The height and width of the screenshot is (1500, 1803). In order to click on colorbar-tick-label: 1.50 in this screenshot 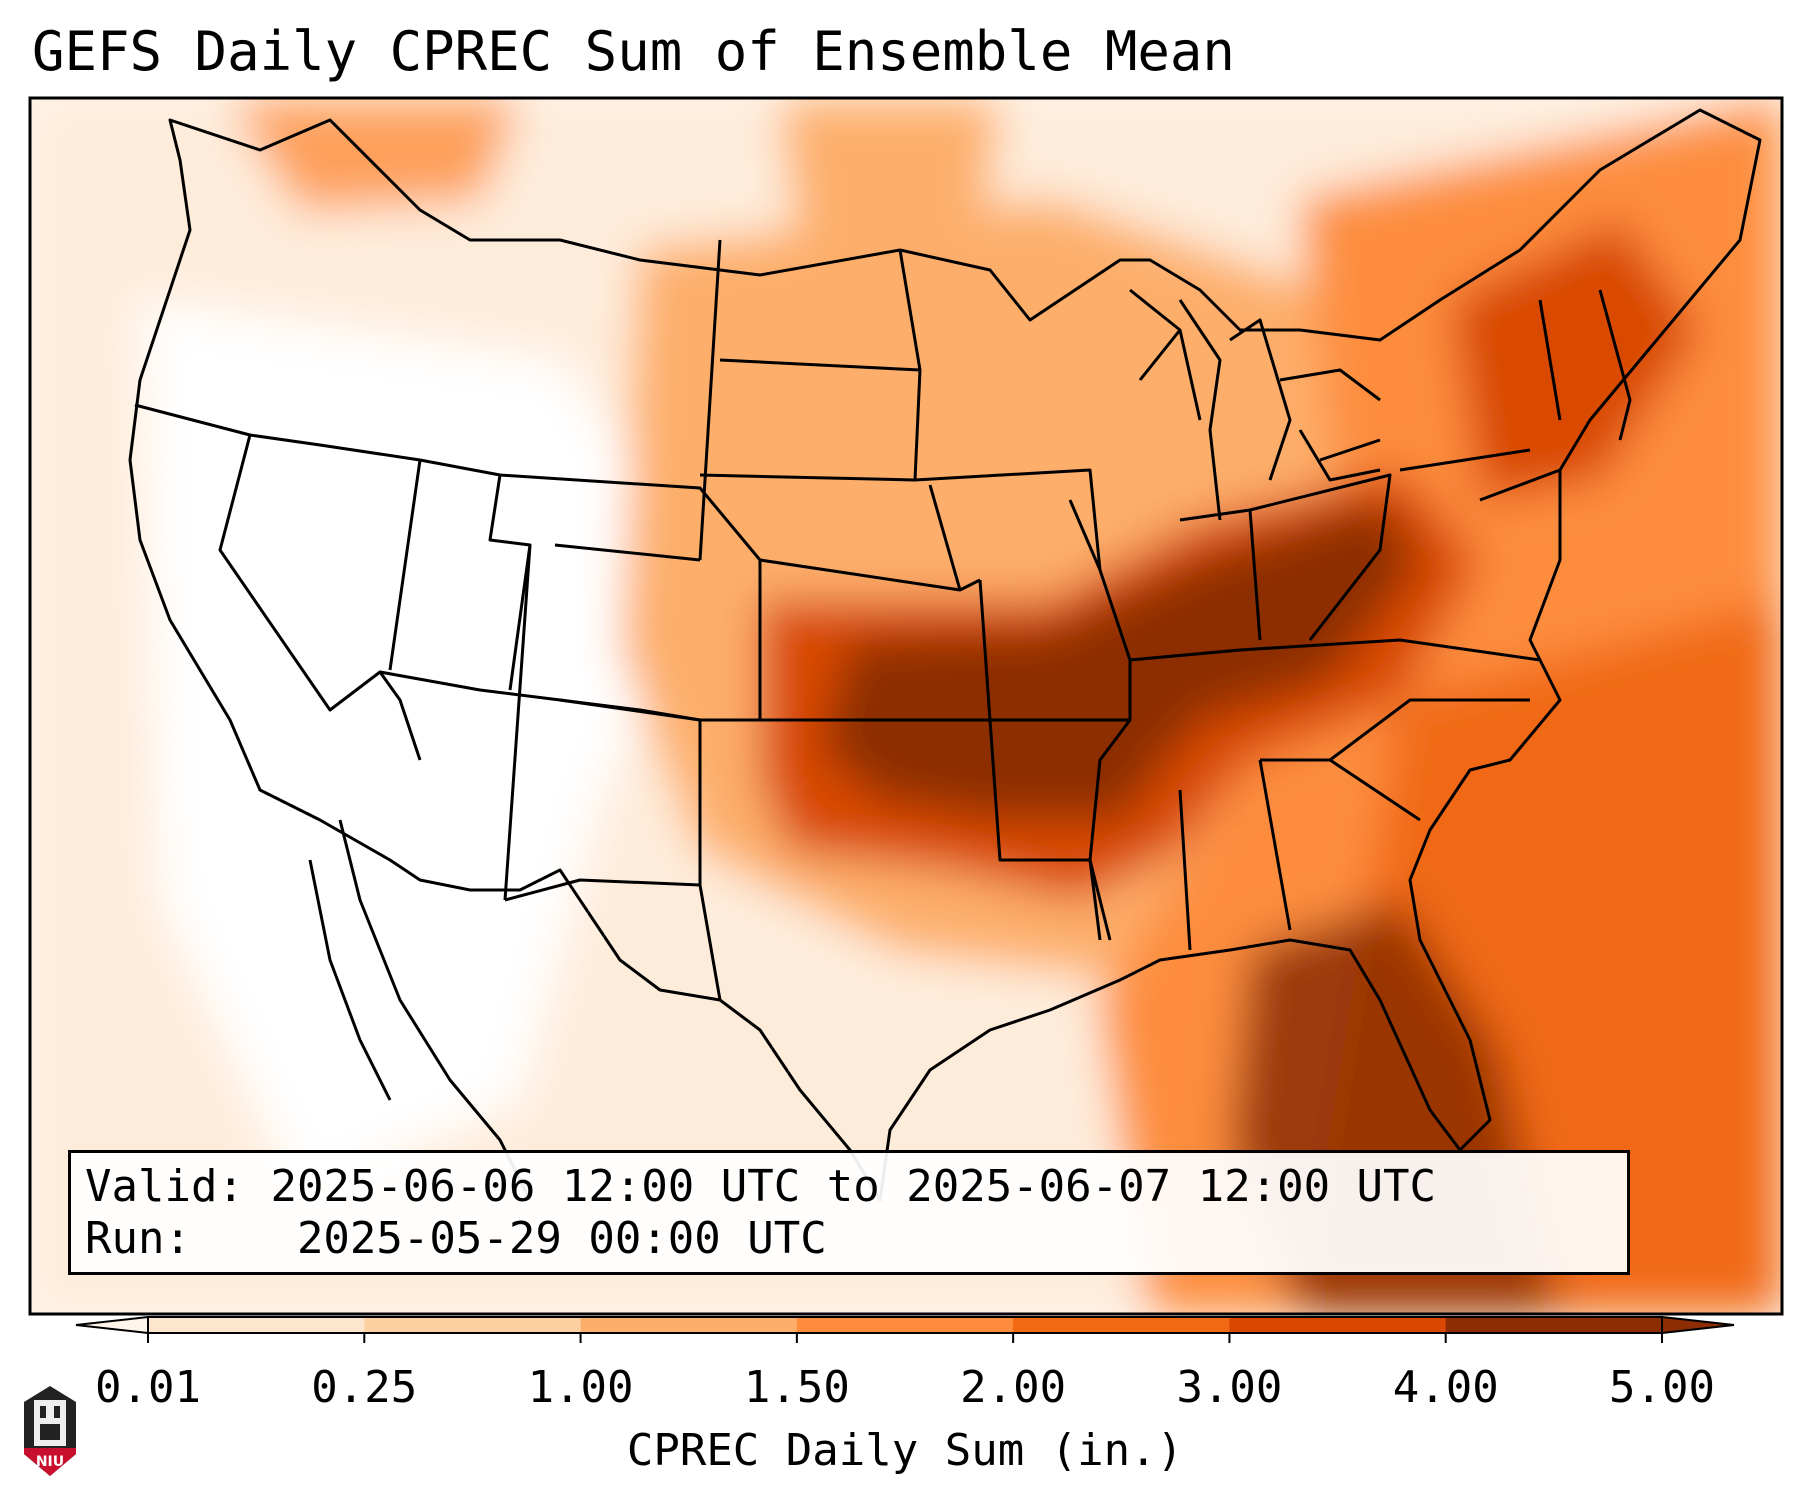, I will do `click(797, 1387)`.